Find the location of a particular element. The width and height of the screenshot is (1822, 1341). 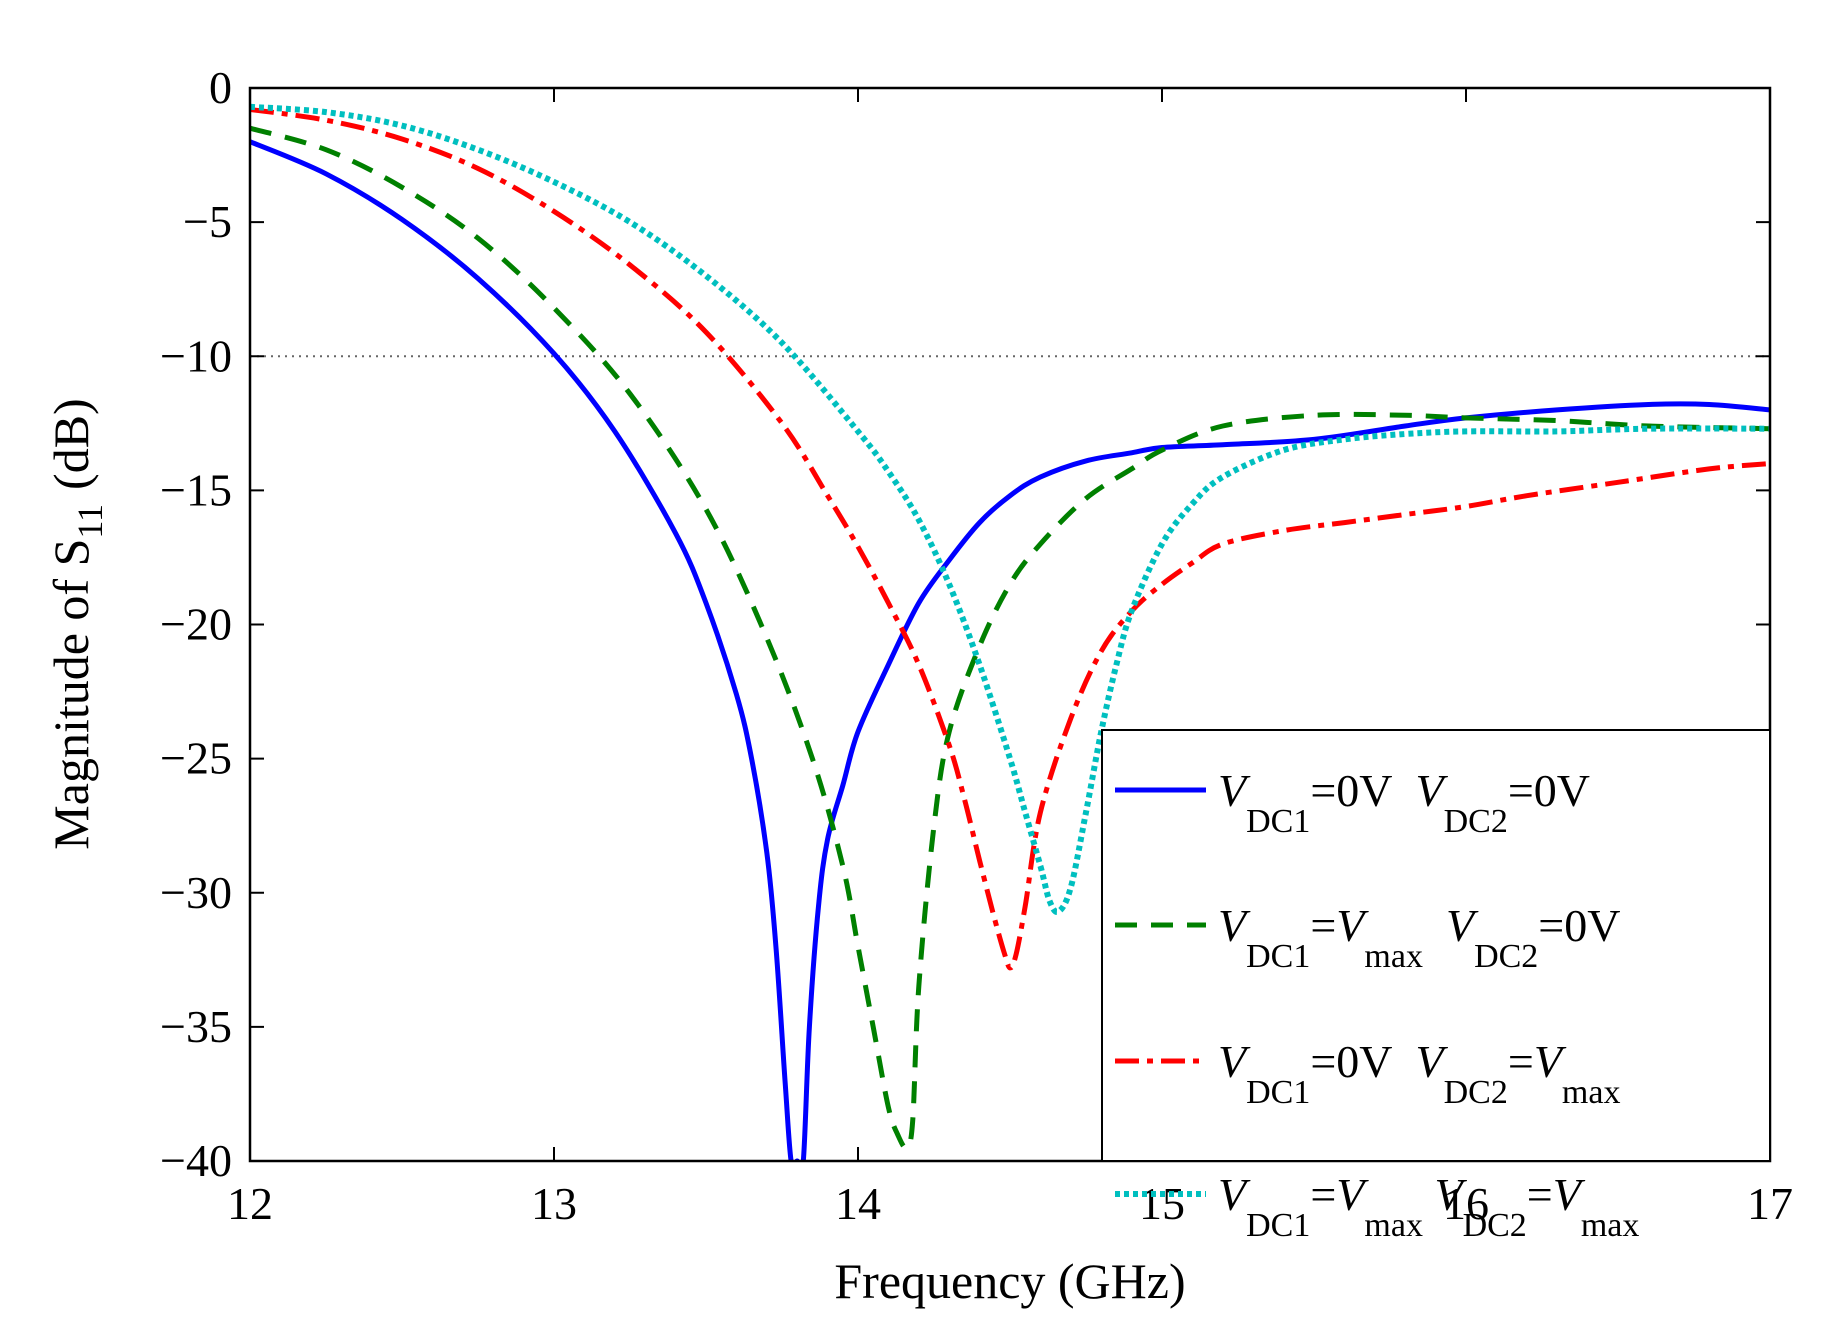

y-axis-title: Magnitude of S11 (dB) is located at coordinates (76, 623).